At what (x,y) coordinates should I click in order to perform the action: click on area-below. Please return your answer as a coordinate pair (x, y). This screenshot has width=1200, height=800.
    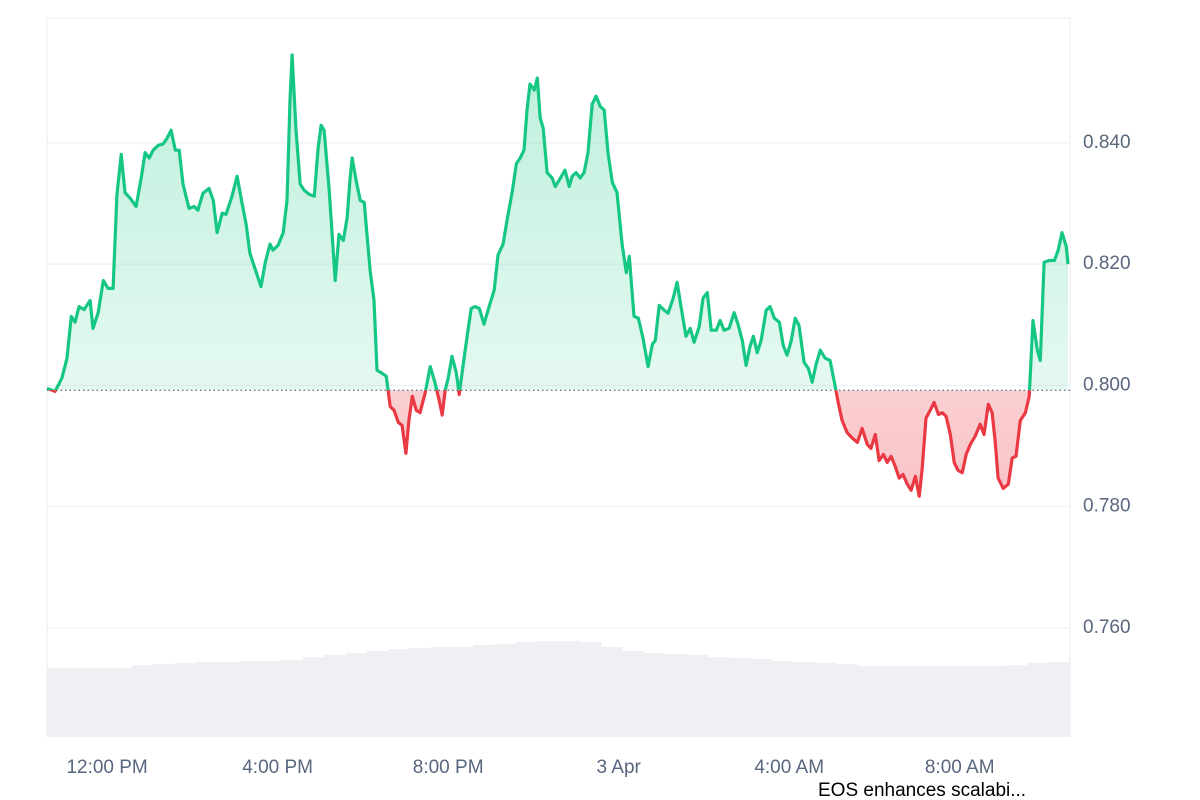
    Looking at the image, I should click on (540, 443).